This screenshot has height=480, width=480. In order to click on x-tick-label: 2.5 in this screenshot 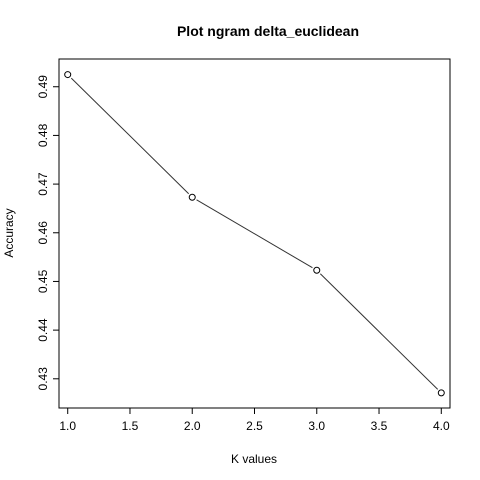, I will do `click(254, 426)`.